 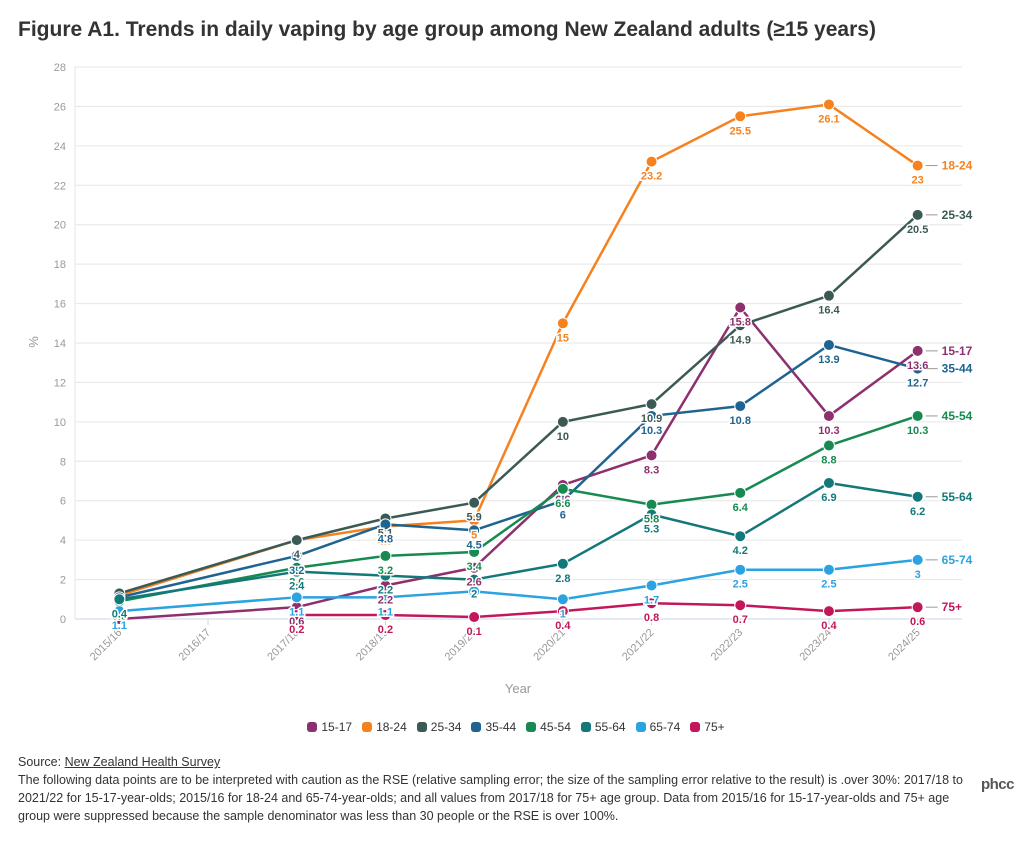 I want to click on y-tick-label: 2, so click(x=63, y=581).